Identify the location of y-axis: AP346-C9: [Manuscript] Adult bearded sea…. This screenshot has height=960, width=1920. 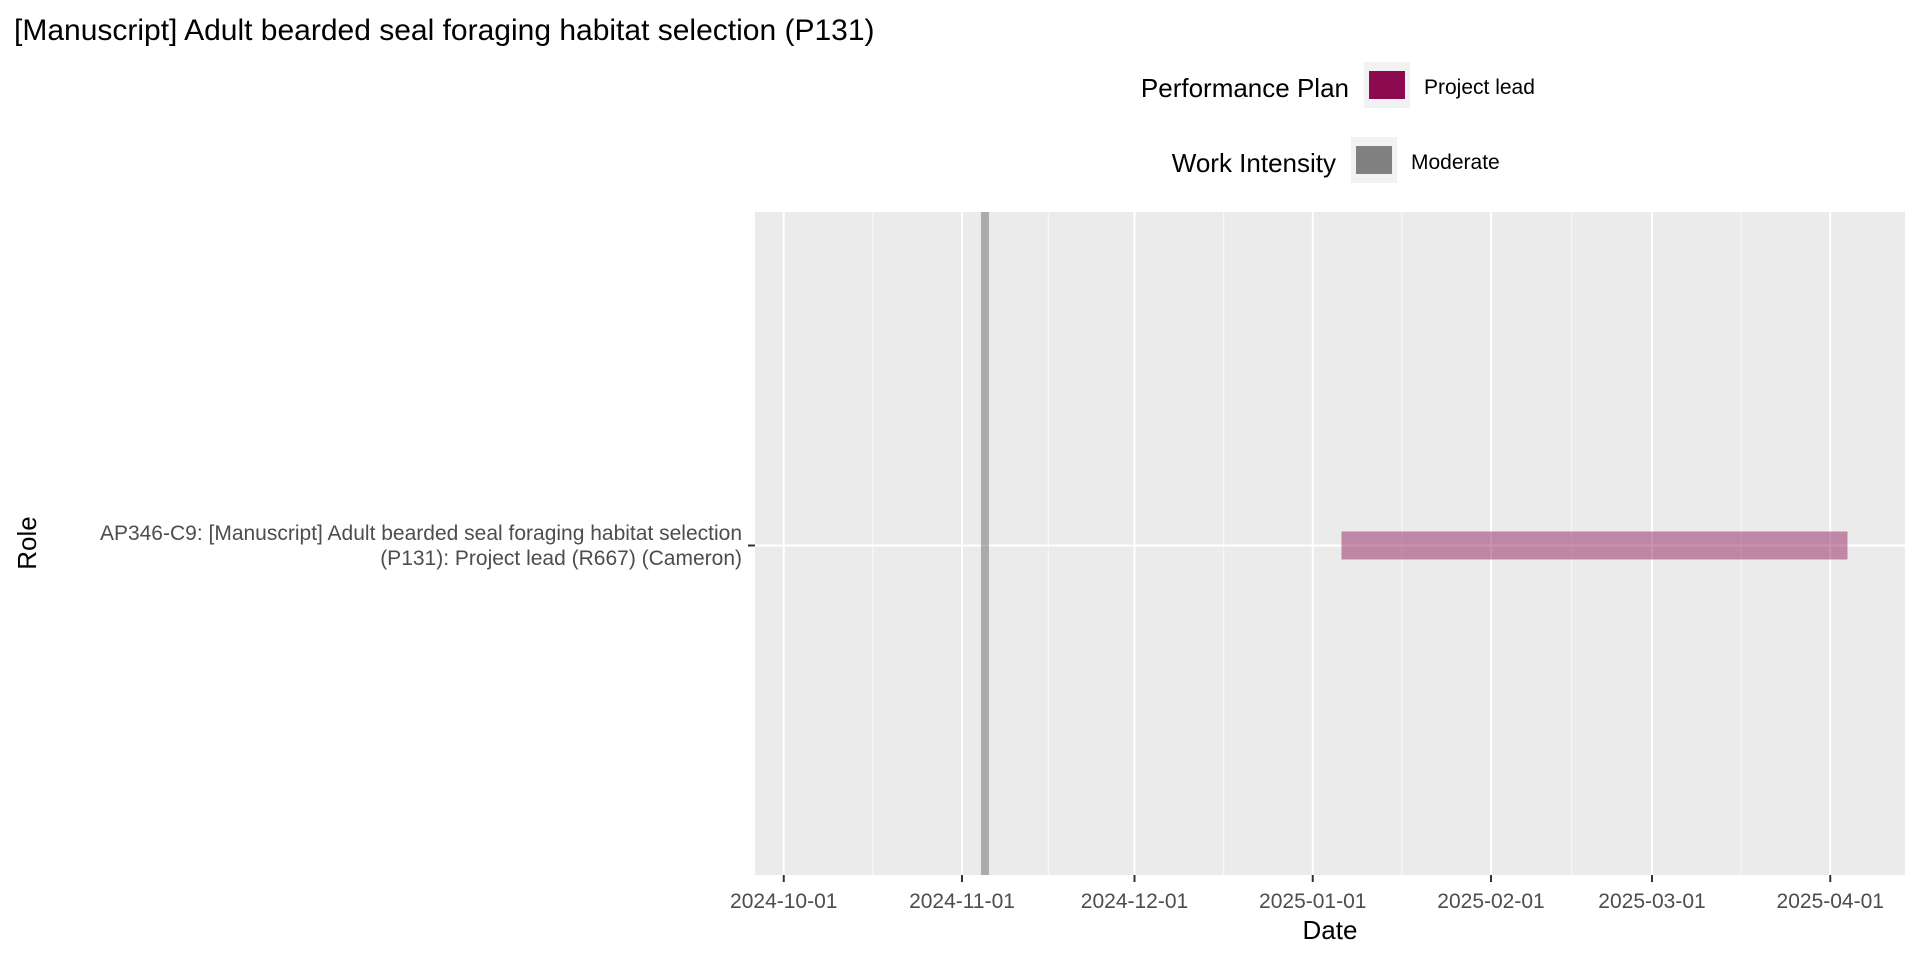
(427, 546).